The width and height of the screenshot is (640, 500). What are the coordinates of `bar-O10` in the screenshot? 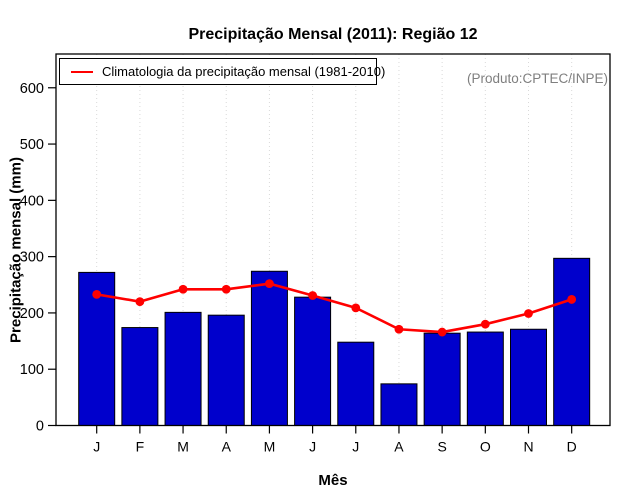 It's located at (485, 379).